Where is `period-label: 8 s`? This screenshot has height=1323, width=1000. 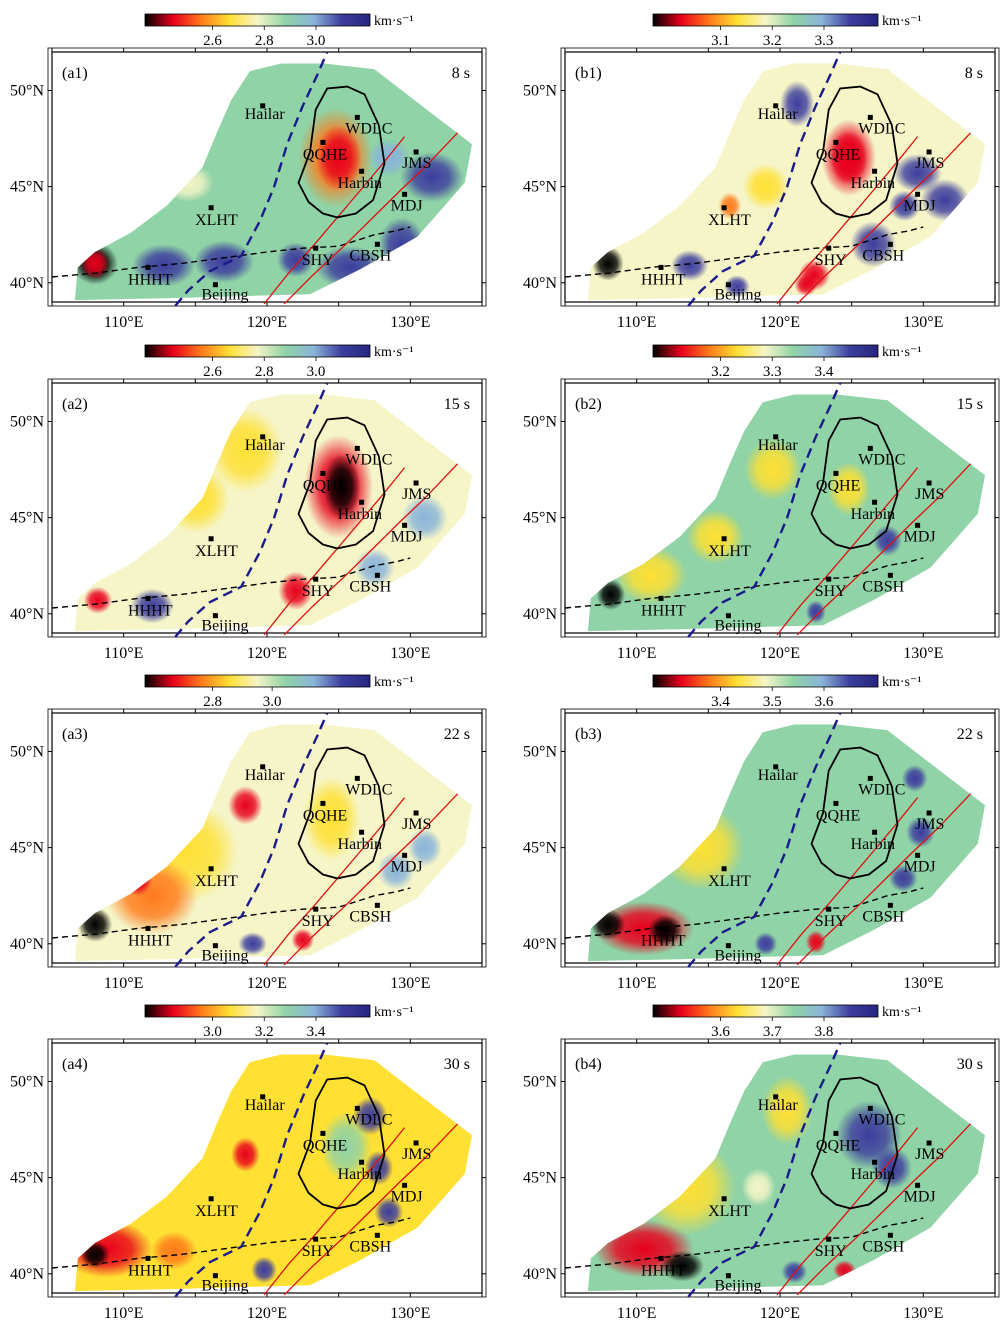
period-label: 8 s is located at coordinates (461, 73).